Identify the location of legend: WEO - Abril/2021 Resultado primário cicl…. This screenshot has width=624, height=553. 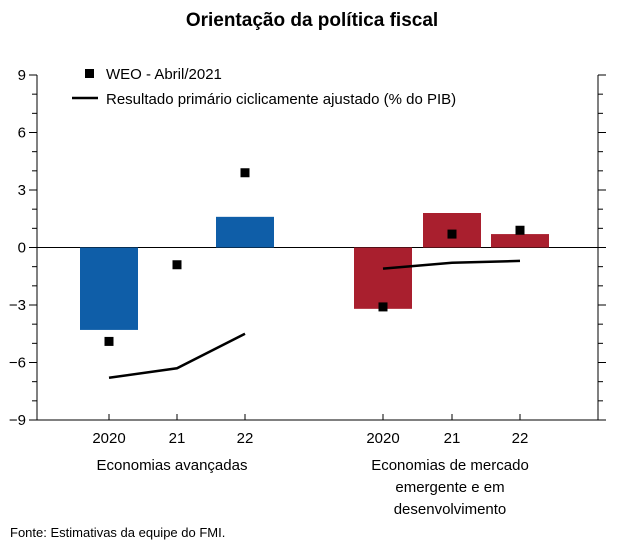
(264, 87).